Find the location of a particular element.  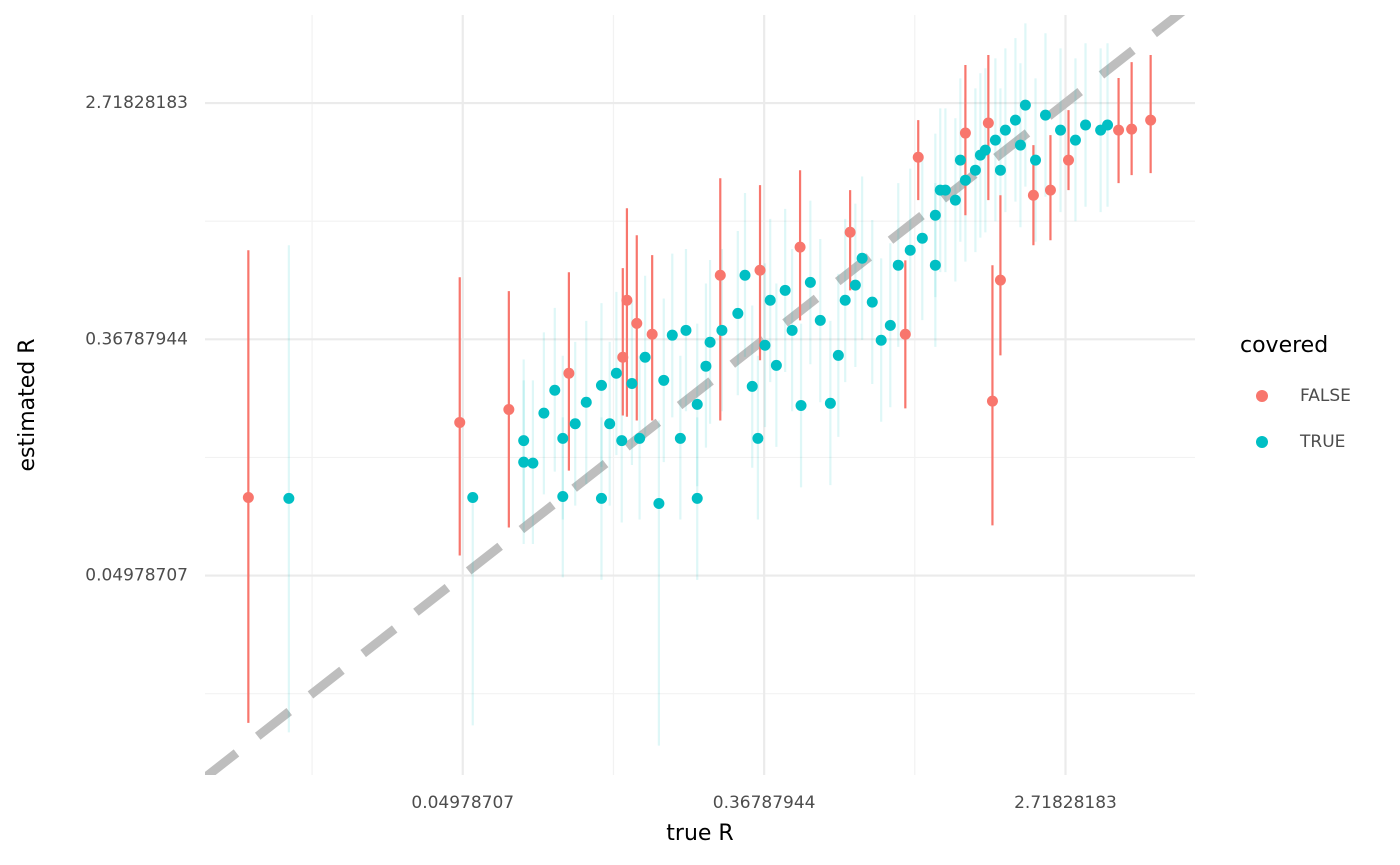

y-tick-label: 0.36787944 is located at coordinates (136, 339).